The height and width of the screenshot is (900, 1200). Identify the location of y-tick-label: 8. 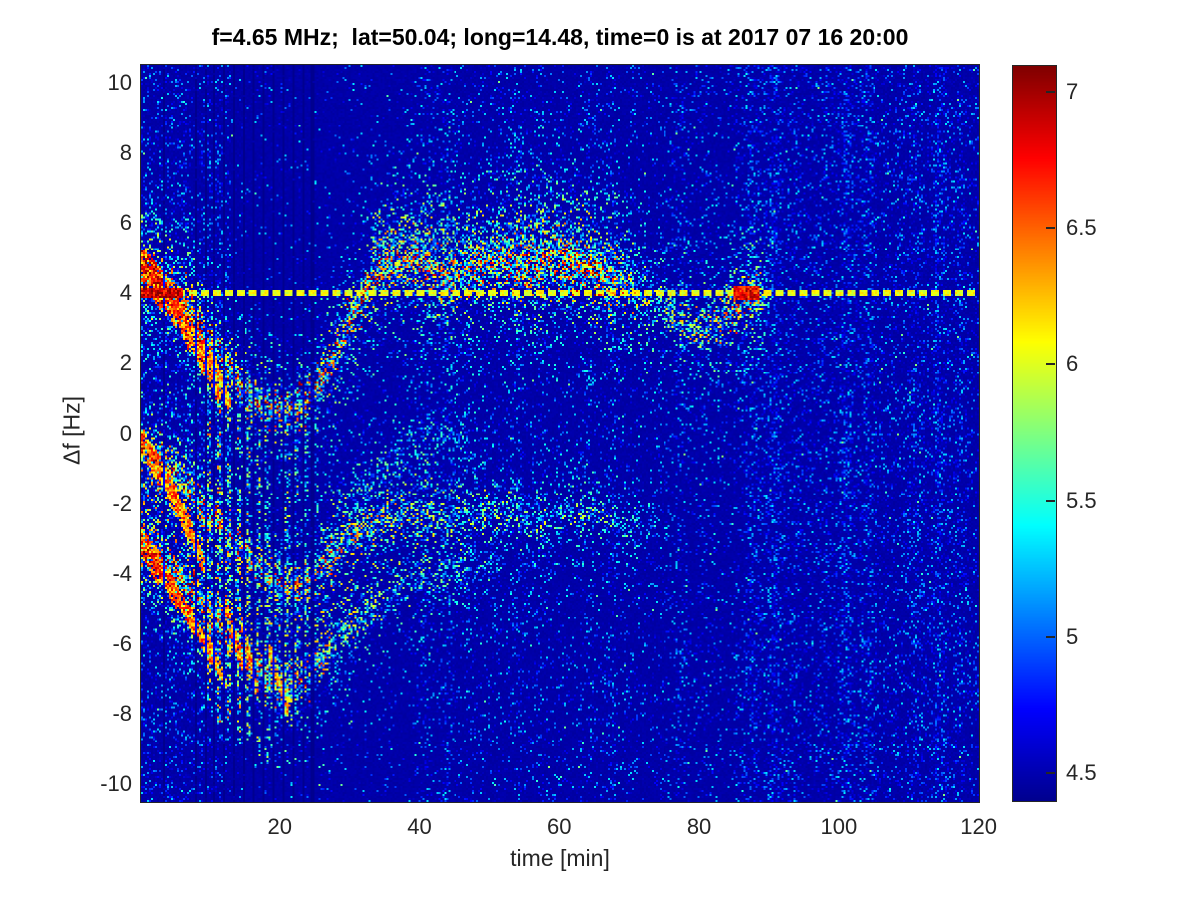
(125, 152).